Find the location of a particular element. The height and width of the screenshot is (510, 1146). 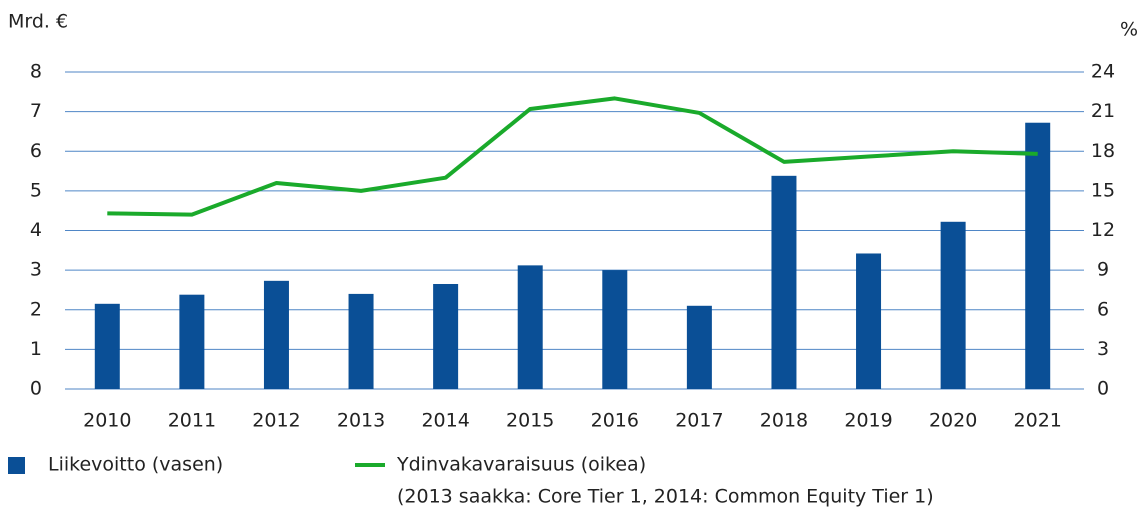

x-tick-label: 2015 is located at coordinates (530, 421).